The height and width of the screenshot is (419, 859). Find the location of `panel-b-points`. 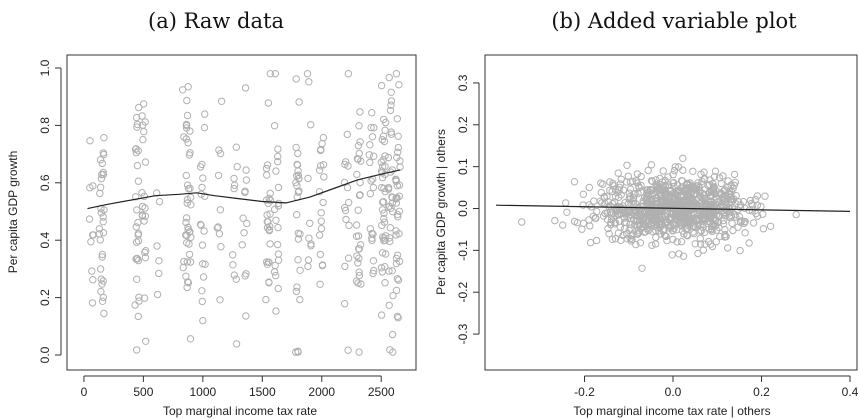

panel-b-points is located at coordinates (659, 213).